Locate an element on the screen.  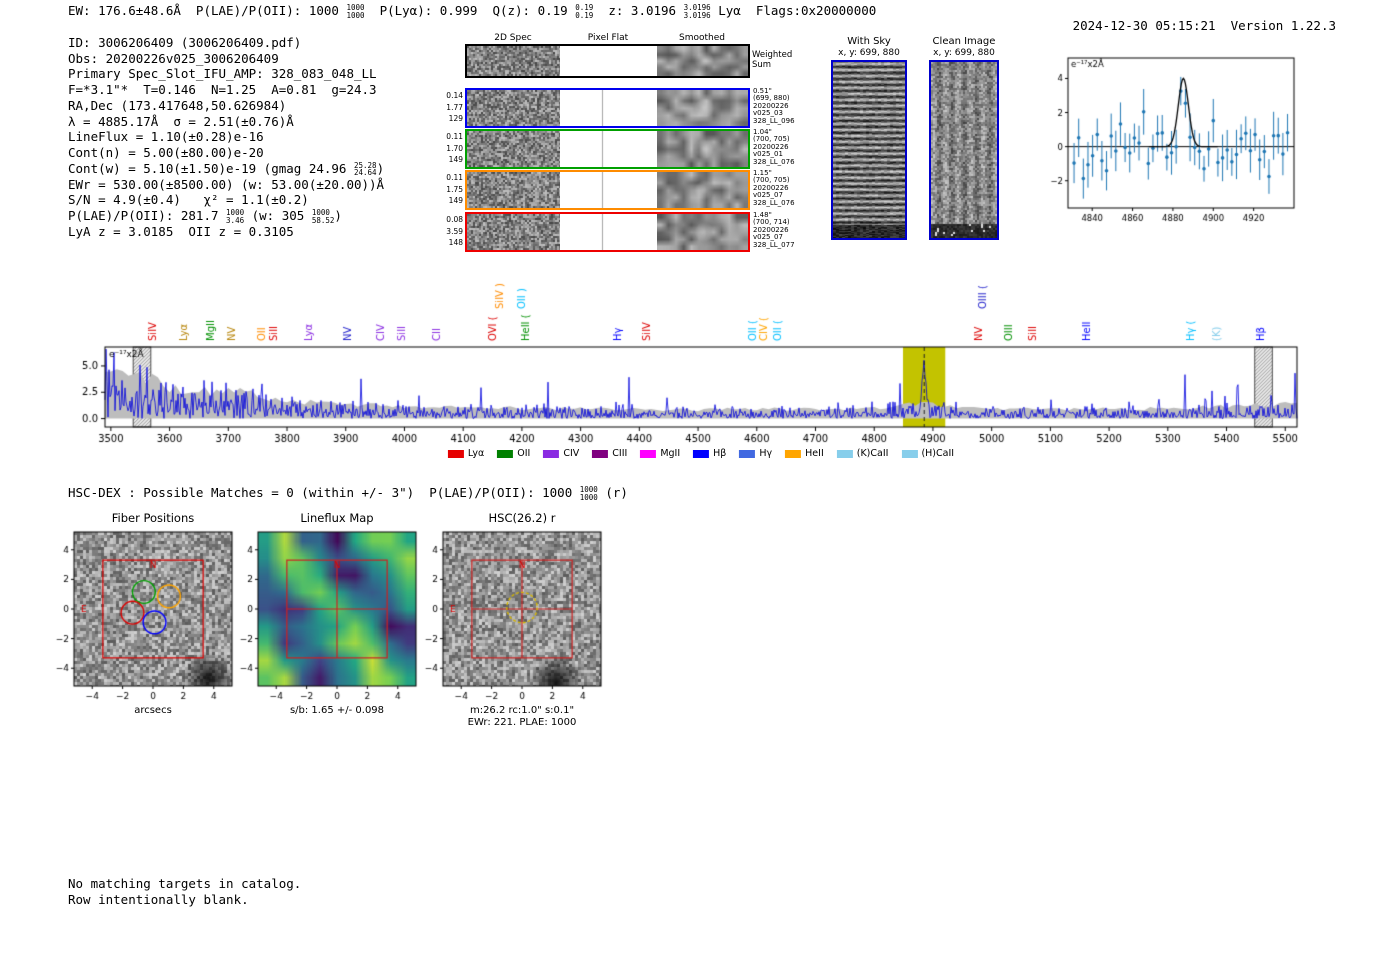
header-gap is located at coordinates (1223, 25).